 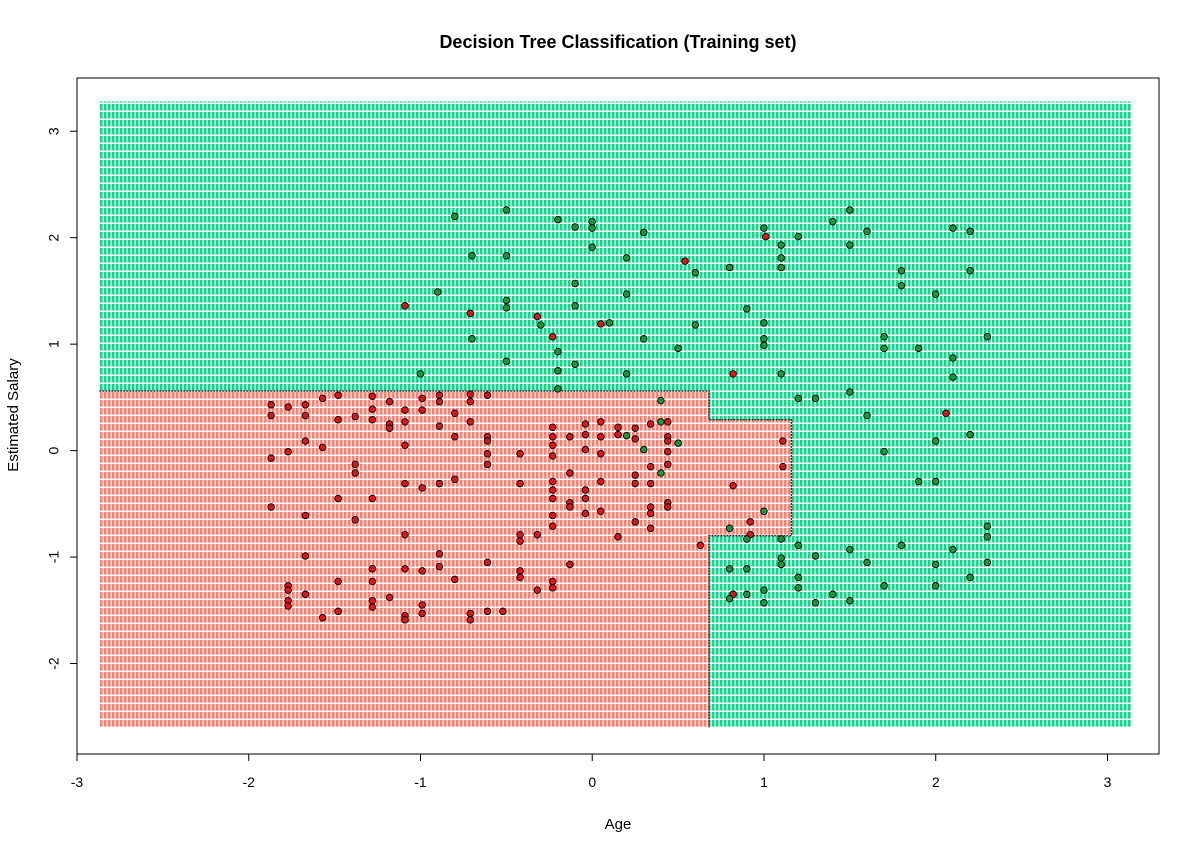 I want to click on x-tick-label: 3, so click(x=1108, y=782).